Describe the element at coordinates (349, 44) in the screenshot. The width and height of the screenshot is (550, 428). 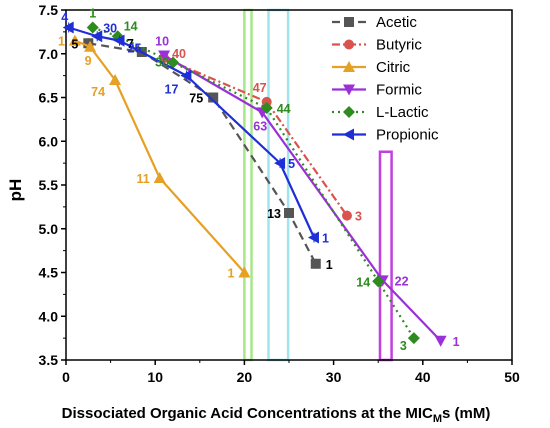
I see `legend-marker-butyric` at that location.